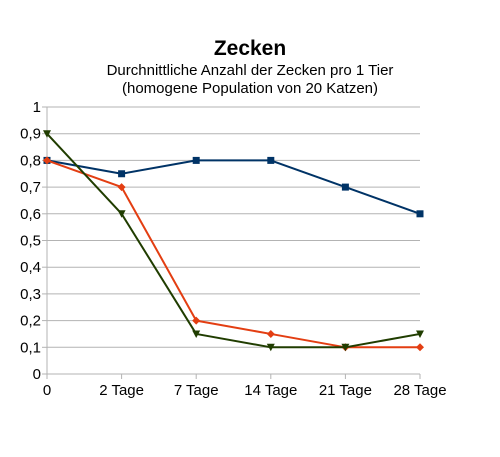 The image size is (500, 457). I want to click on y-tick-label: 0,5, so click(30, 241).